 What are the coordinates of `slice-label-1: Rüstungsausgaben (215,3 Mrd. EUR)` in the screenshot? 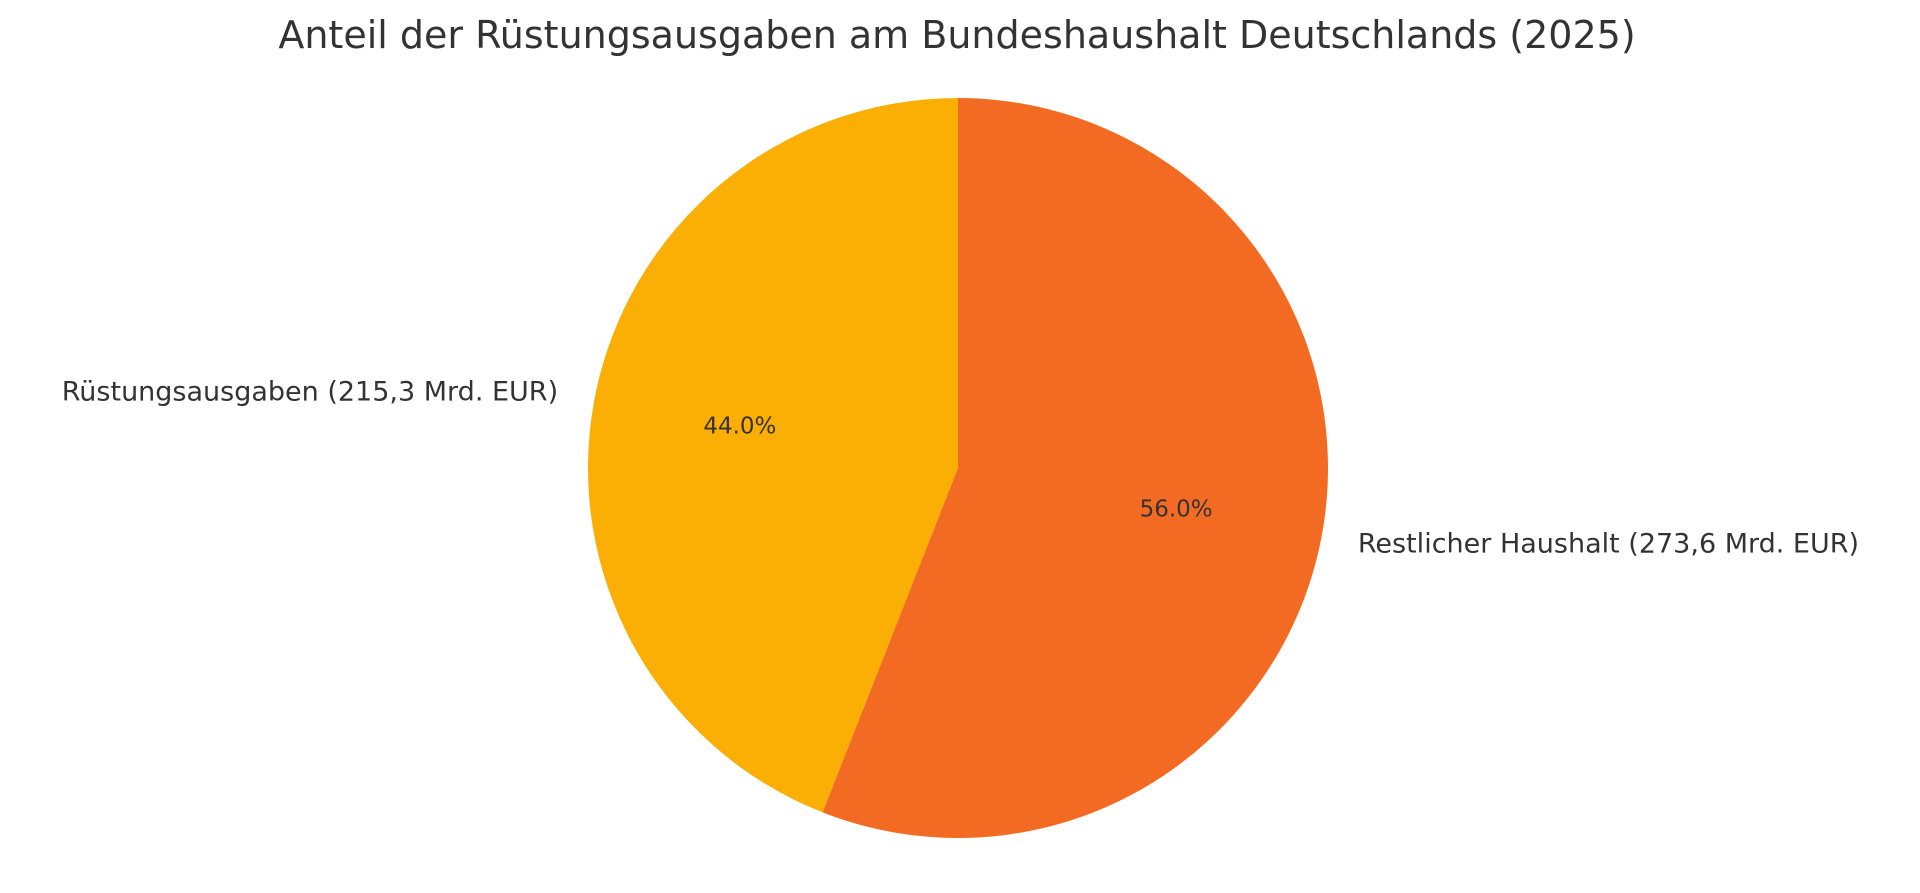 It's located at (310, 392).